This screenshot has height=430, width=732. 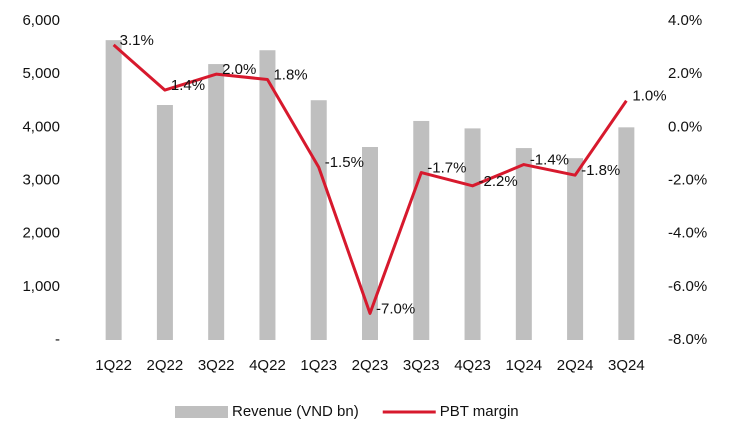 What do you see at coordinates (600, 170) in the screenshot?
I see `data-label: -1.8%` at bounding box center [600, 170].